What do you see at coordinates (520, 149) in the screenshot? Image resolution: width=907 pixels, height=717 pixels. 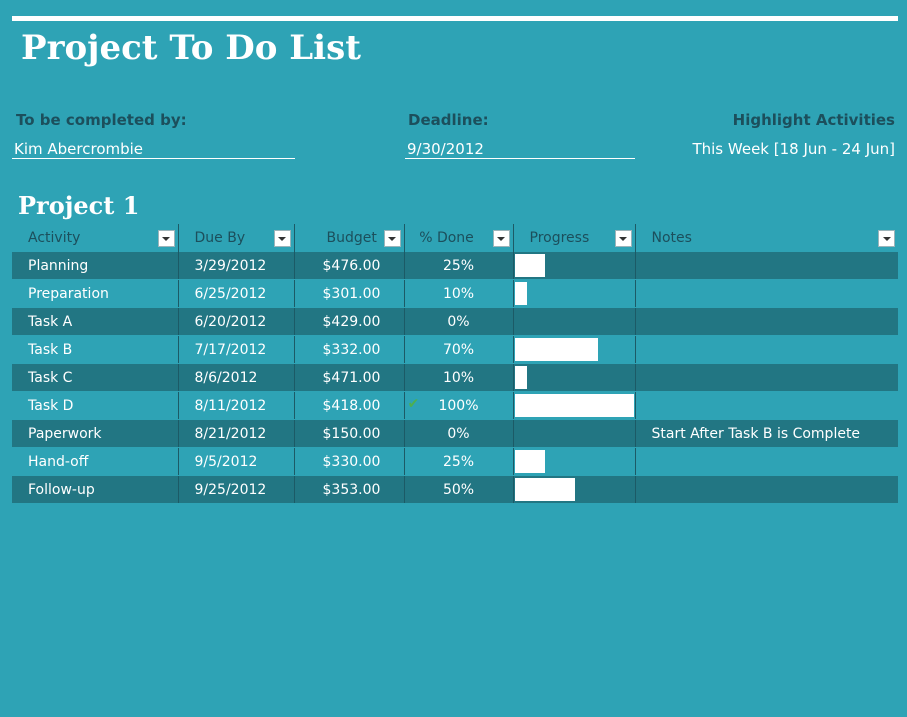 I see `deadline-field: 9/30/2012` at bounding box center [520, 149].